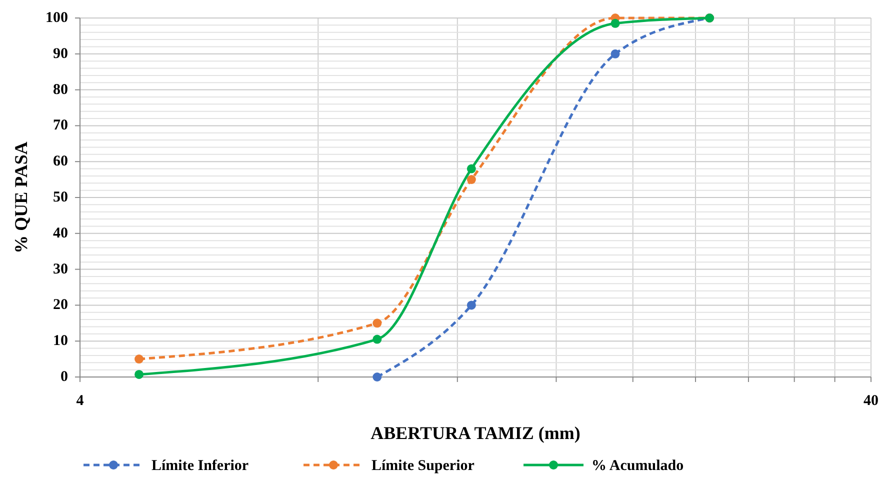 The width and height of the screenshot is (883, 493). I want to click on y-tick-label: 20, so click(60, 305).